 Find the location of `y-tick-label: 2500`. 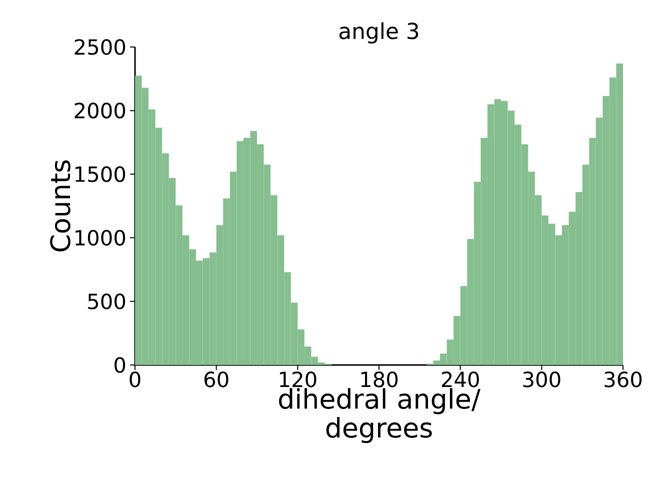

y-tick-label: 2500 is located at coordinates (100, 47).